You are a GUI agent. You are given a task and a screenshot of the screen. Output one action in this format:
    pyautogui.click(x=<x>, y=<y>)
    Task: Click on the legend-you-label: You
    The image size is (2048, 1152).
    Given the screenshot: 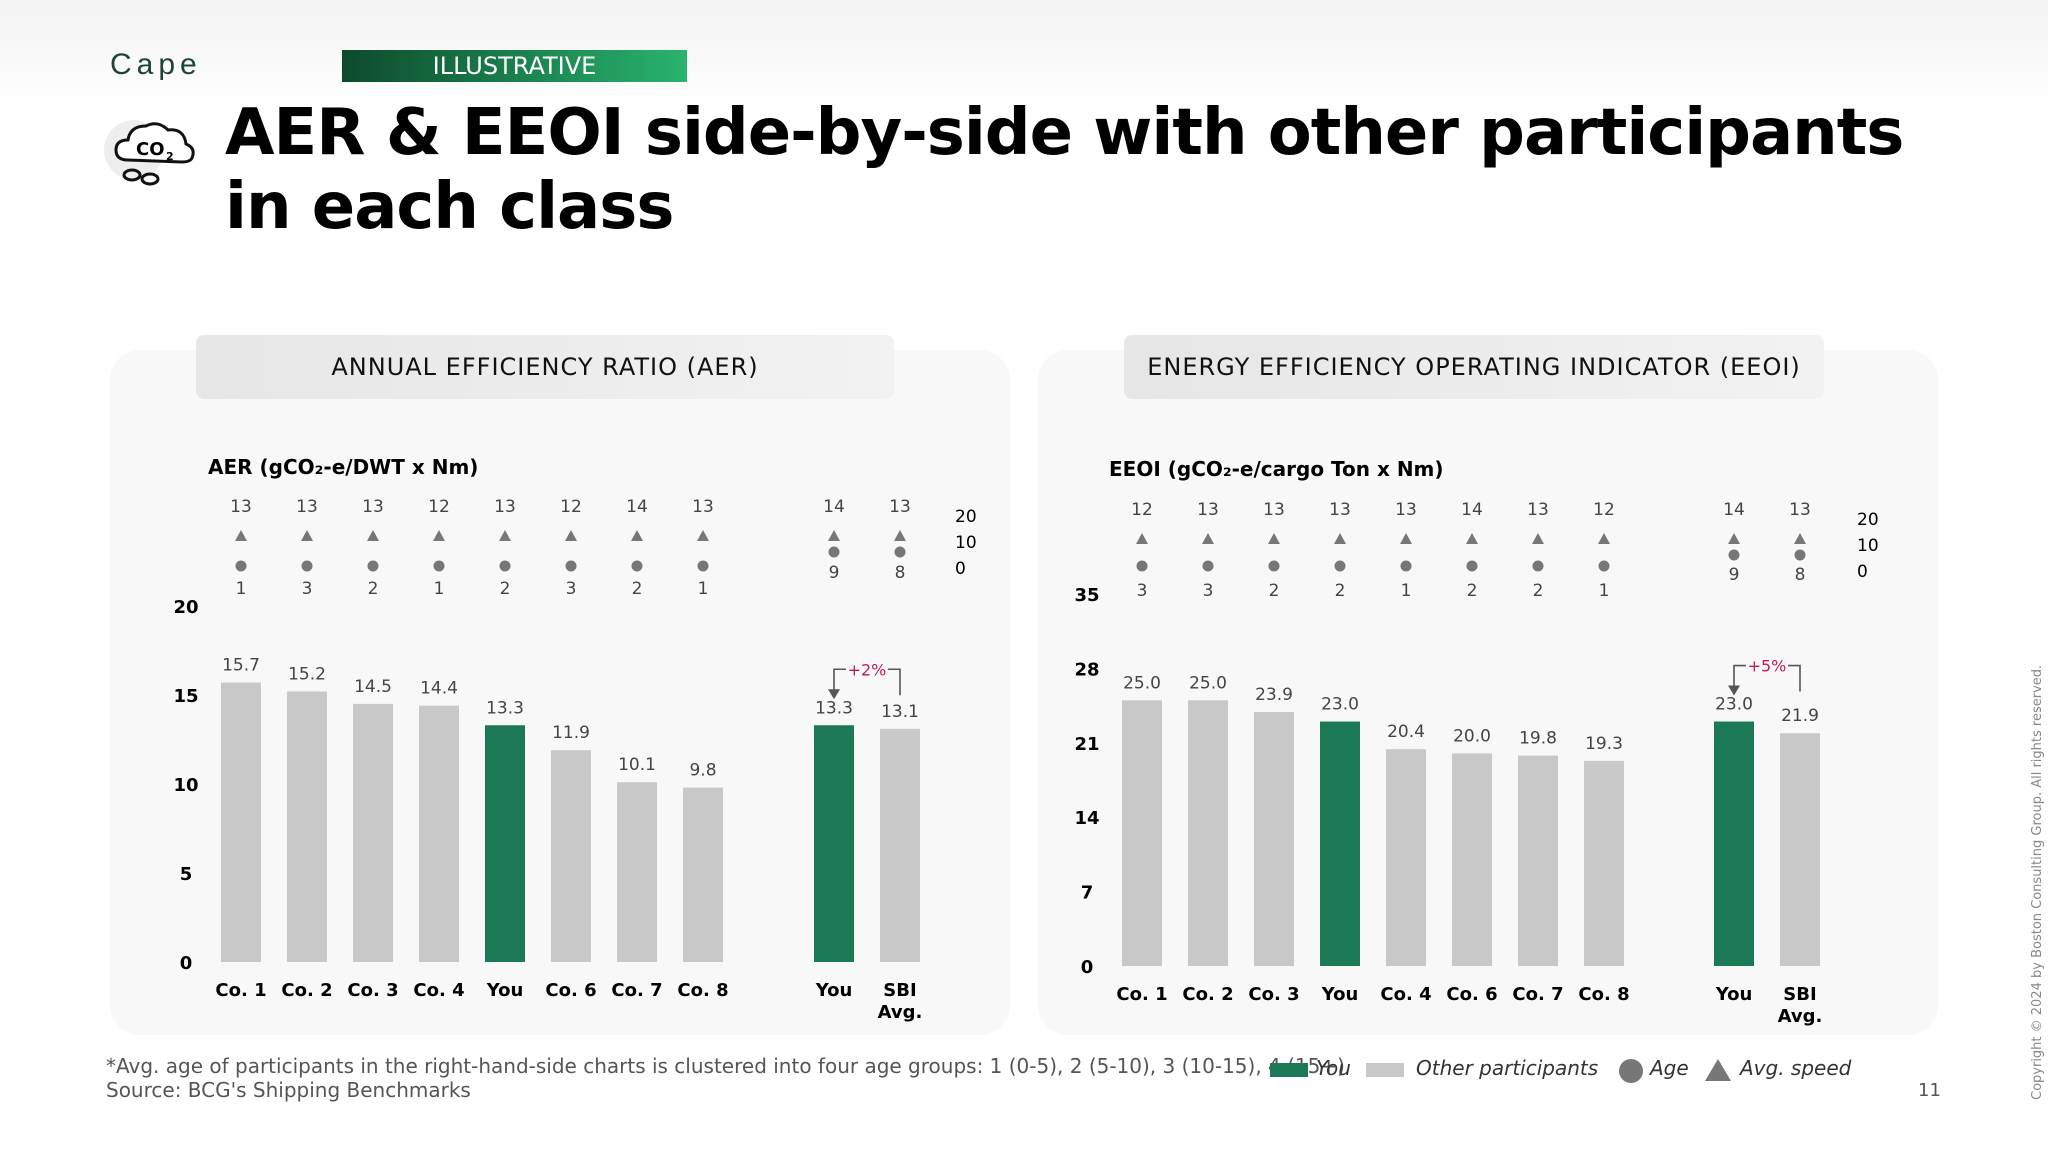 What is the action you would take?
    pyautogui.click(x=1333, y=1068)
    